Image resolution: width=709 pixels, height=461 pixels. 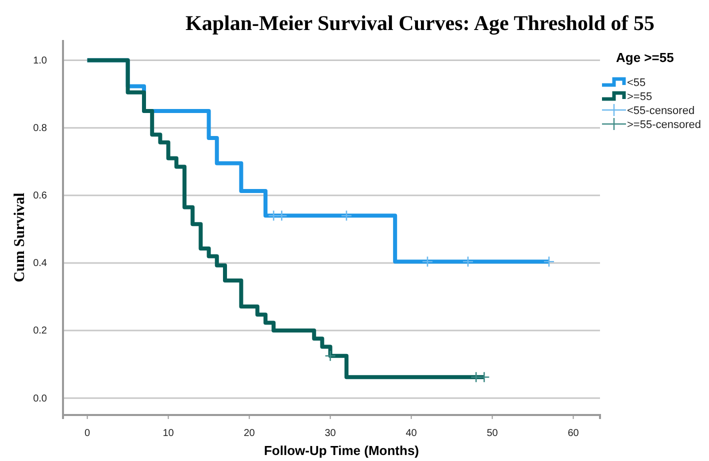 I want to click on legend-label: <55, so click(x=636, y=83).